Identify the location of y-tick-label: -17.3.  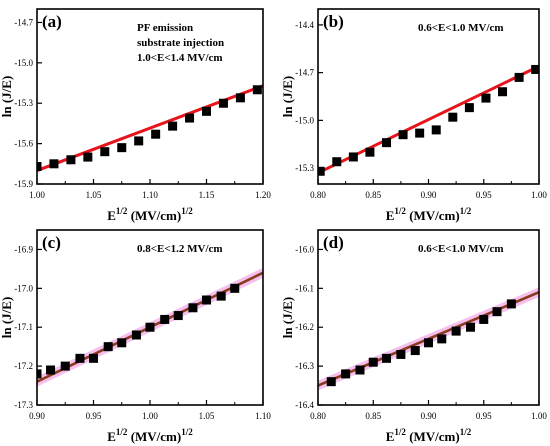
(23, 405).